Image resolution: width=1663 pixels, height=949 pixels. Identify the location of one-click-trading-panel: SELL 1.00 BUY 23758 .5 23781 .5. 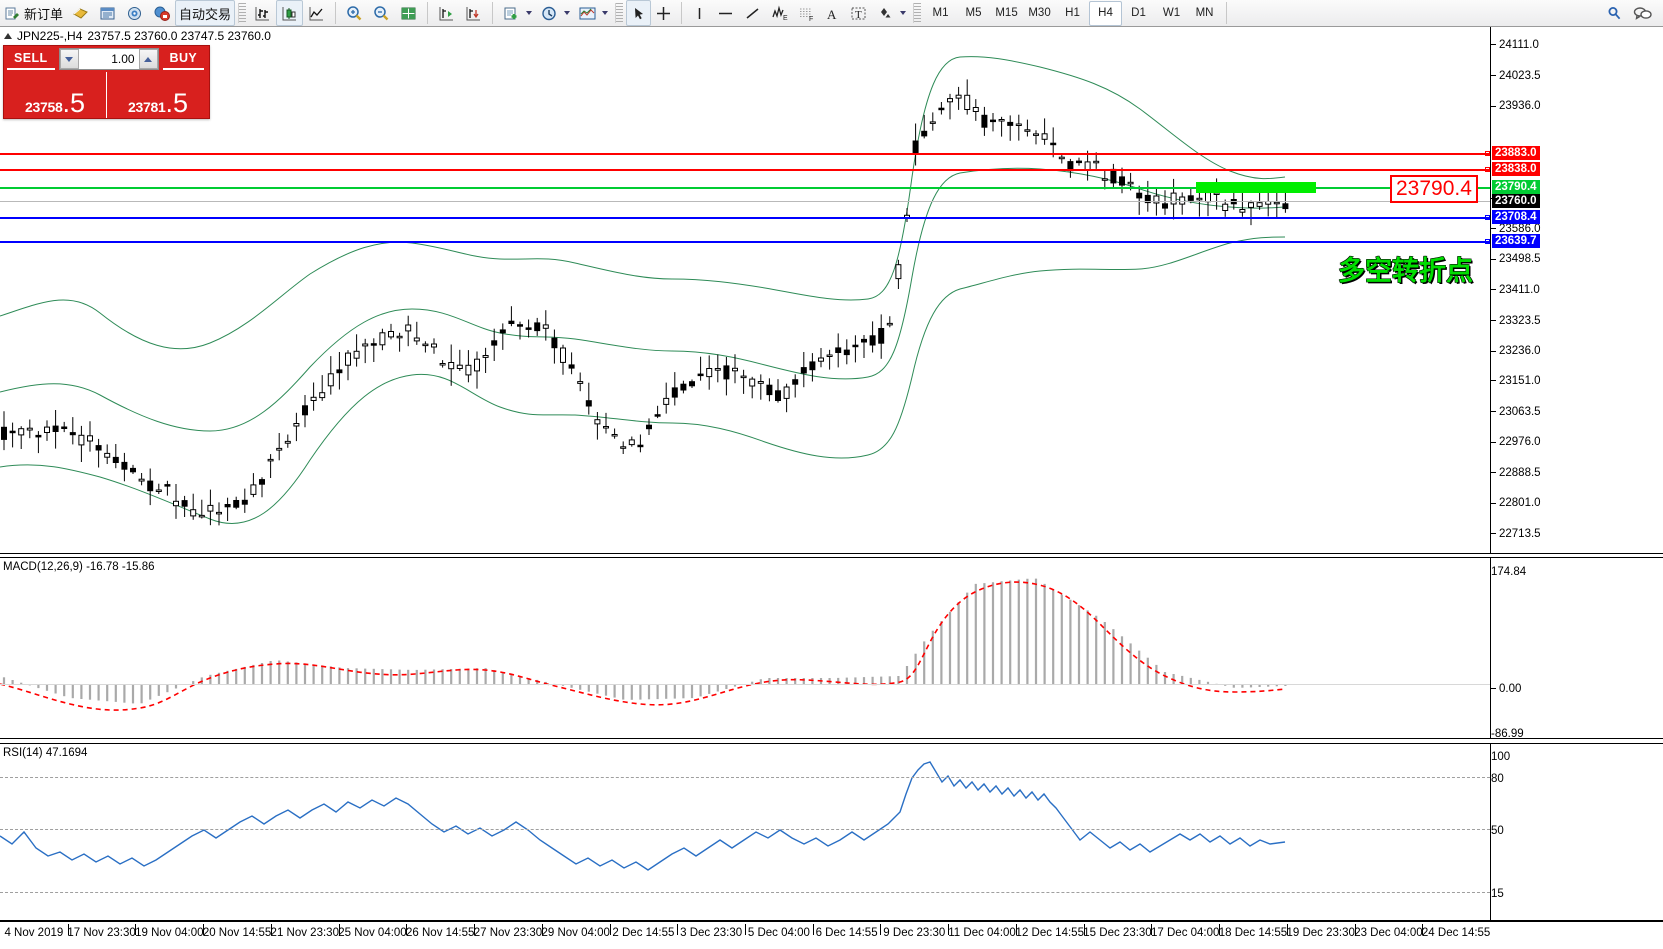
(106, 82).